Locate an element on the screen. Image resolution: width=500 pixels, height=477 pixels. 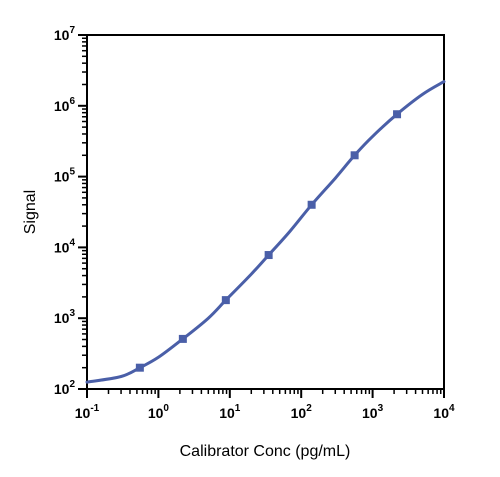
x-tick-label: 10¹ is located at coordinates (230, 412).